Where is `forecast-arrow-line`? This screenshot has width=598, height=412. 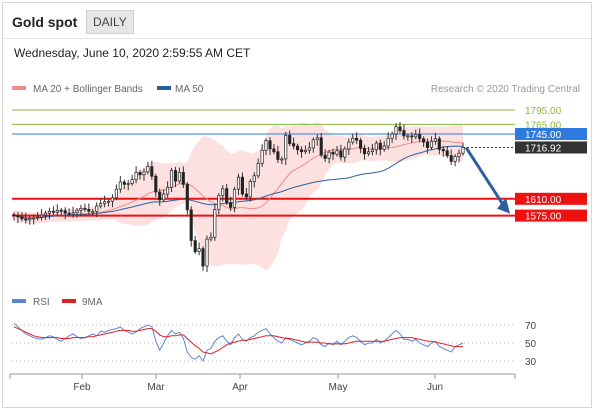 forecast-arrow-line is located at coordinates (484, 176).